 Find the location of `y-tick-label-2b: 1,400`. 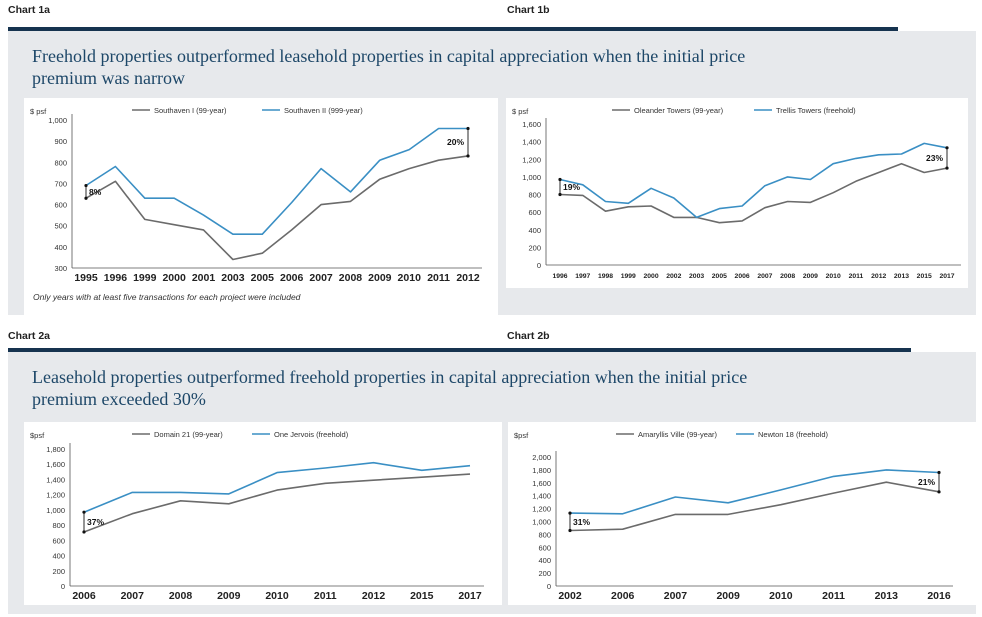

y-tick-label-2b: 1,400 is located at coordinates (541, 496).